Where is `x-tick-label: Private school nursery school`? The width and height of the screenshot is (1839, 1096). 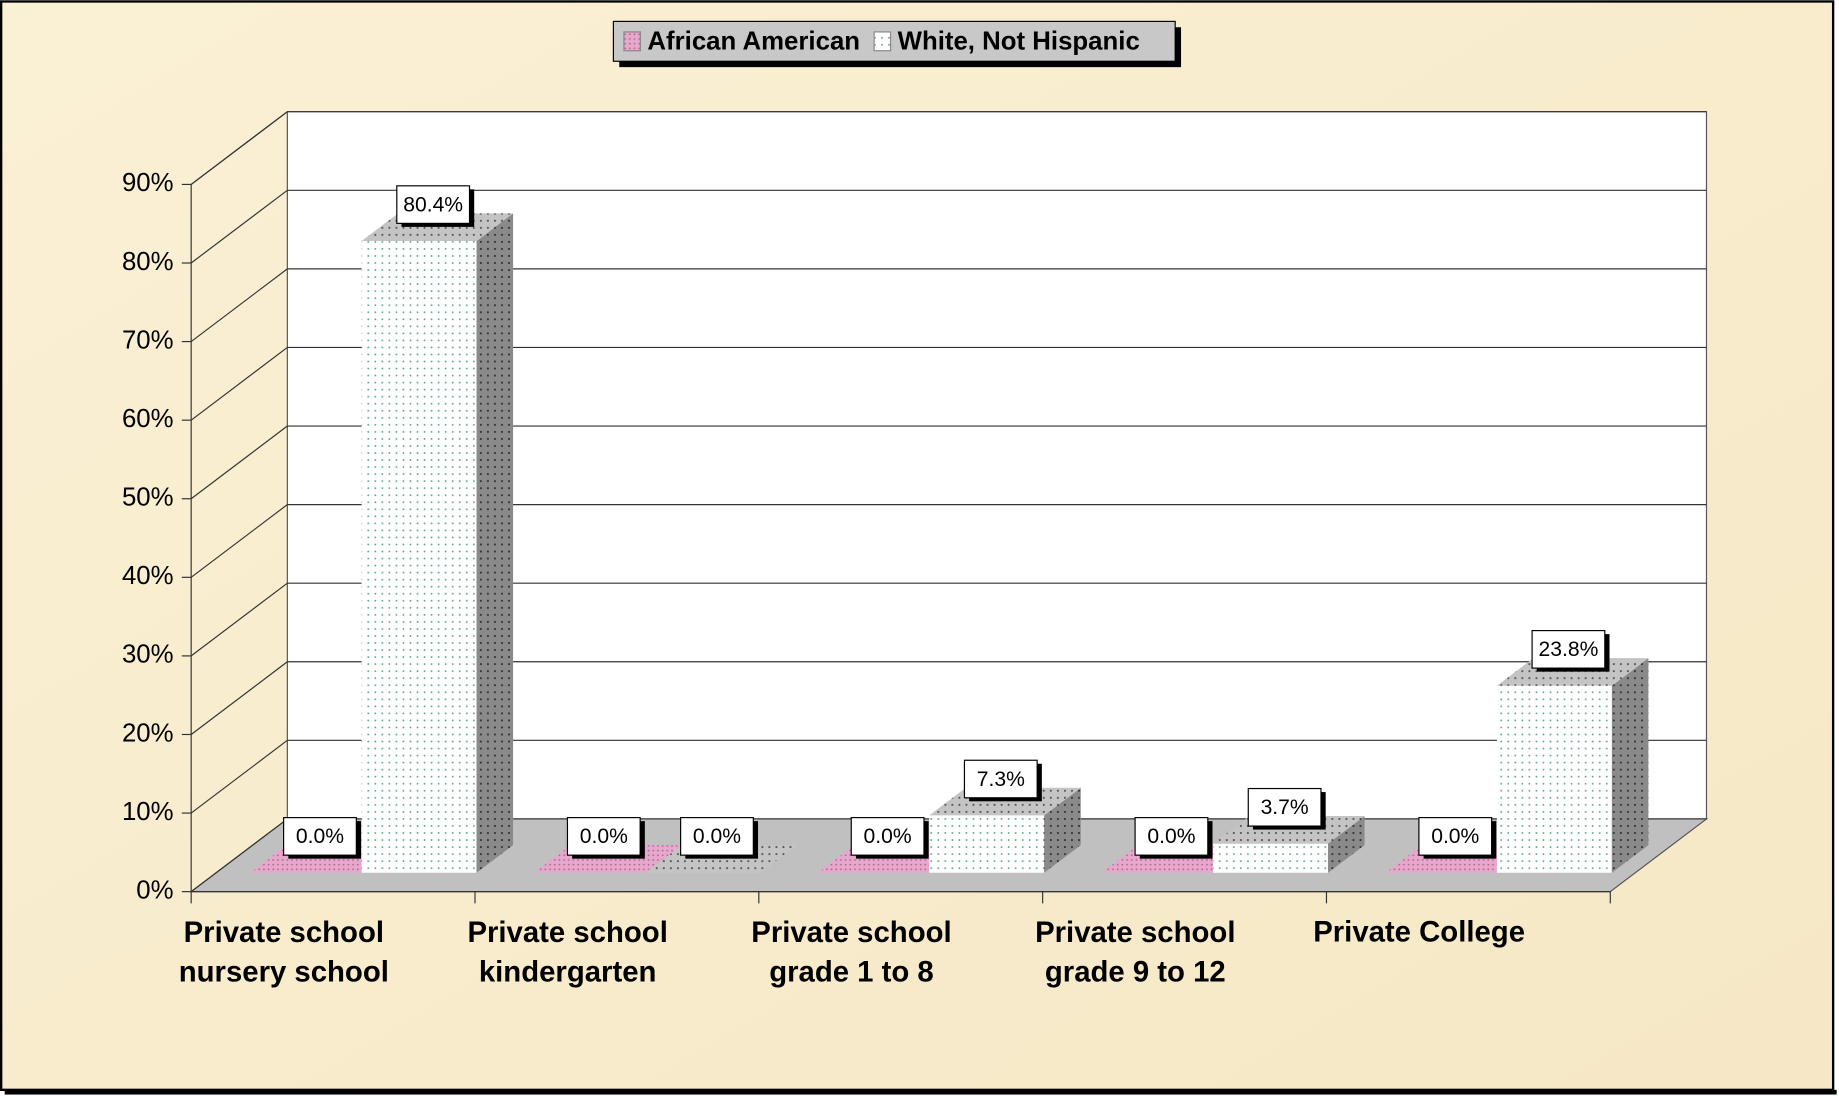 x-tick-label: Private school nursery school is located at coordinates (284, 952).